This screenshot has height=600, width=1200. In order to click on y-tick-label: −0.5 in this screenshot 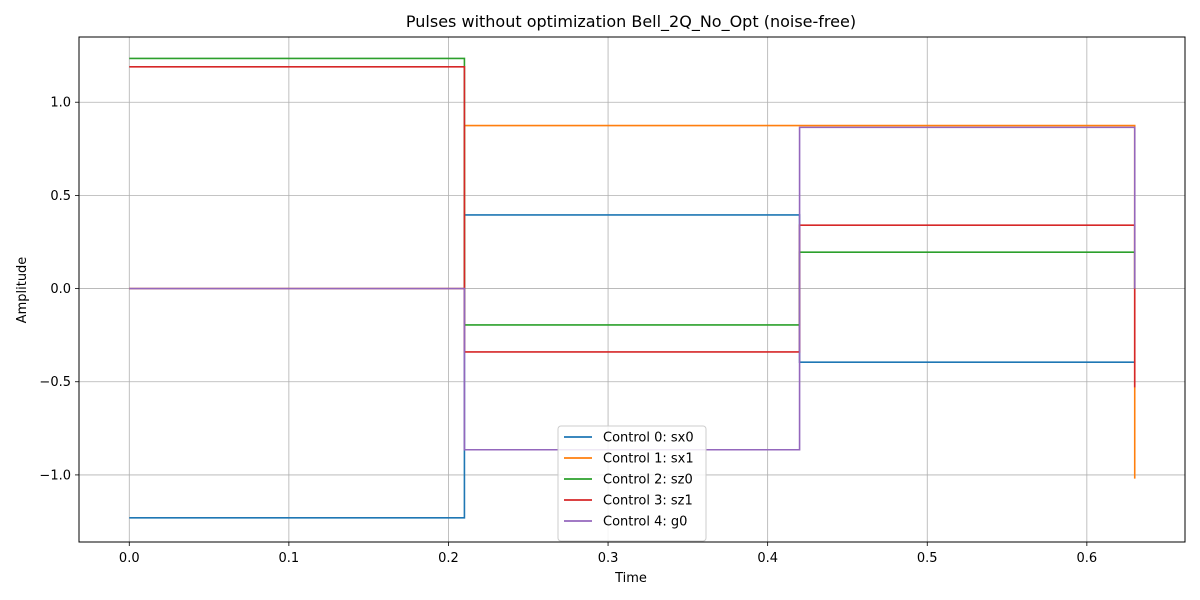, I will do `click(55, 382)`.